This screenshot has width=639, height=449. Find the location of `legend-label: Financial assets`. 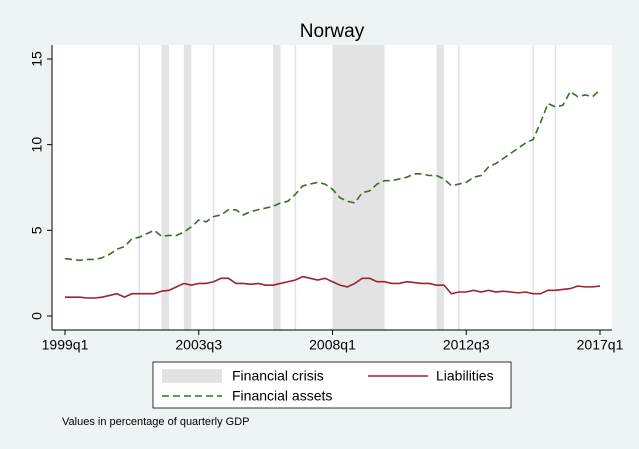

legend-label: Financial assets is located at coordinates (282, 396).